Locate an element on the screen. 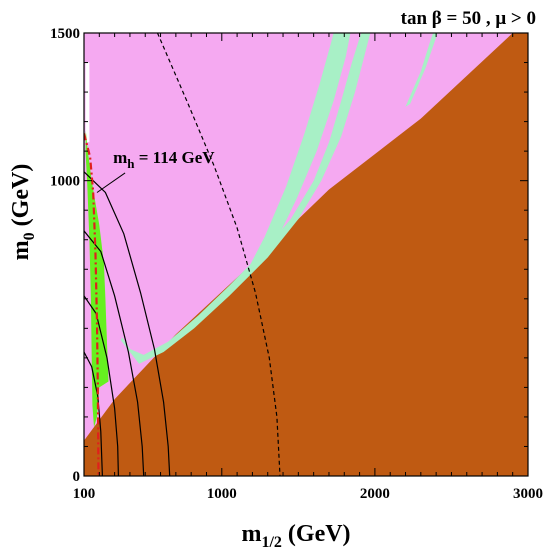 Image resolution: width=545 pixels, height=557 pixels. y-tick-label-2: 1500 is located at coordinates (65, 34).